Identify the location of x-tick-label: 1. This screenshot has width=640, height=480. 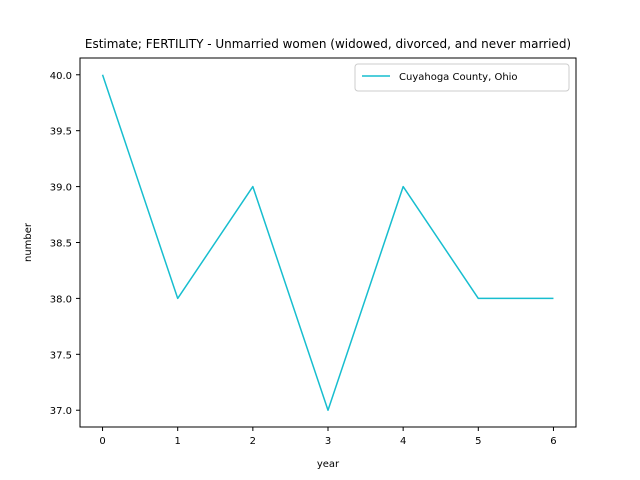
(178, 441).